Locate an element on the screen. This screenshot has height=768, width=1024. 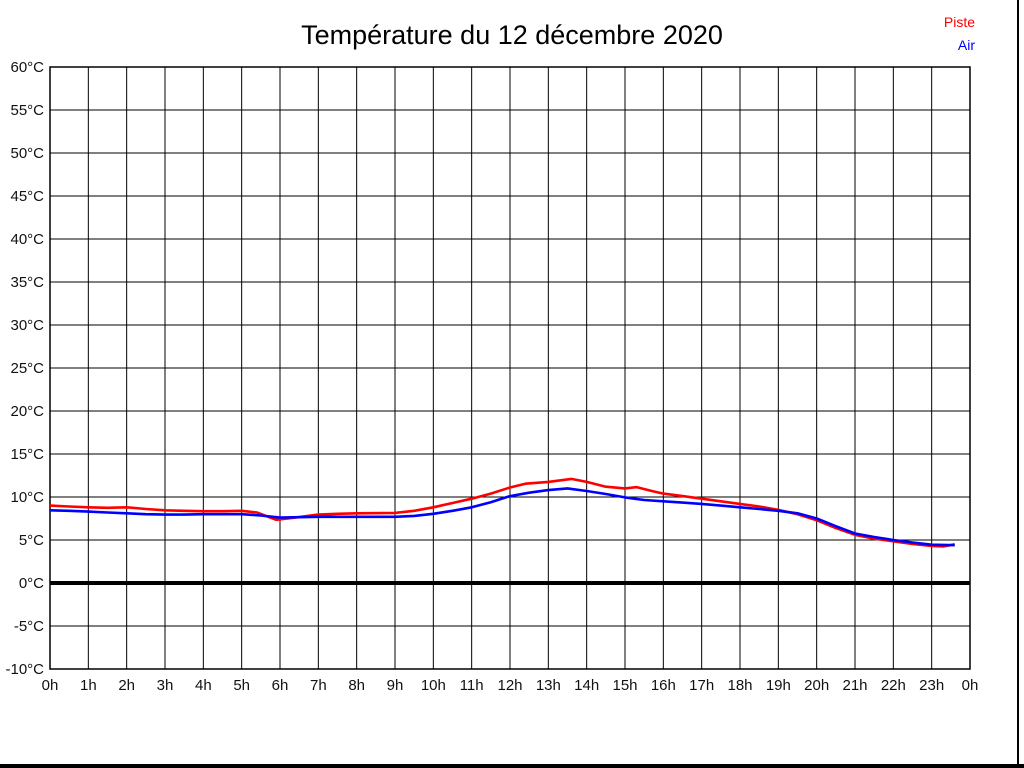
y-tick-label: 55°C is located at coordinates (27, 110).